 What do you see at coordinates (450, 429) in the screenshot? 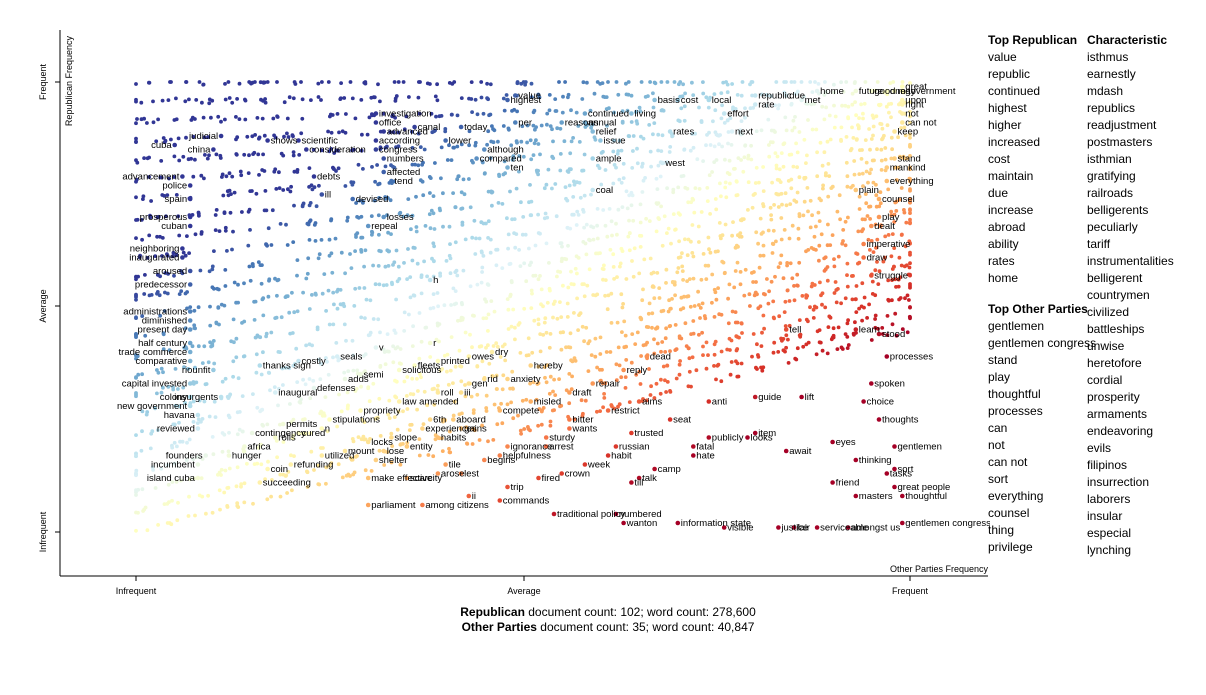
I see `term-label: experiences` at bounding box center [450, 429].